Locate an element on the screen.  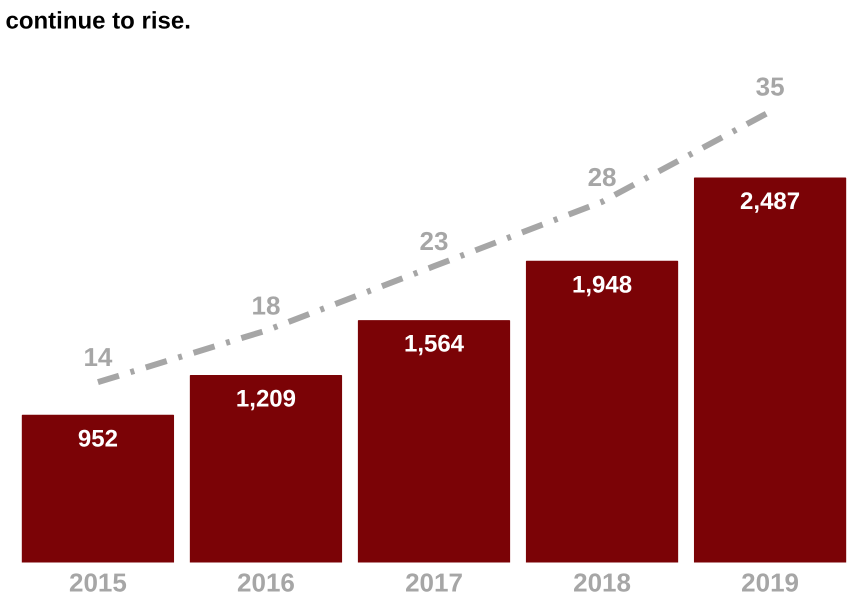
data-label: 2,487 is located at coordinates (770, 201).